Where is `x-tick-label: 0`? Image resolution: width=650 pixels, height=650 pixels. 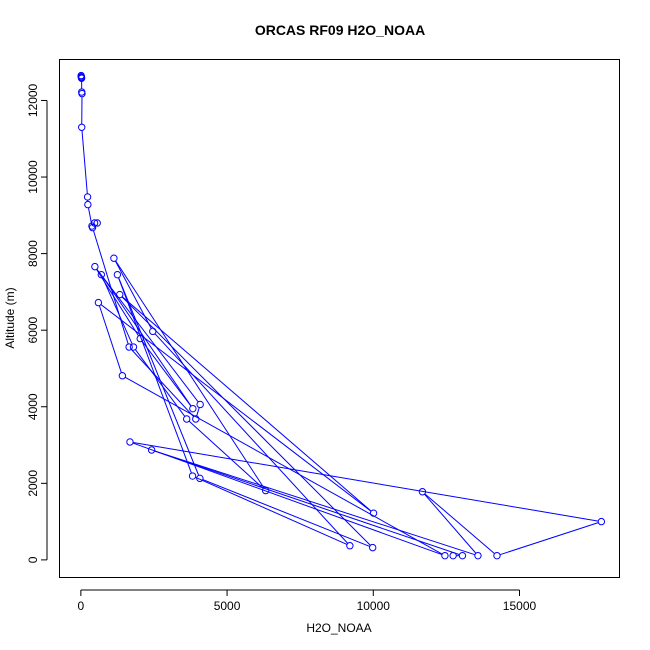 x-tick-label: 0 is located at coordinates (81, 606).